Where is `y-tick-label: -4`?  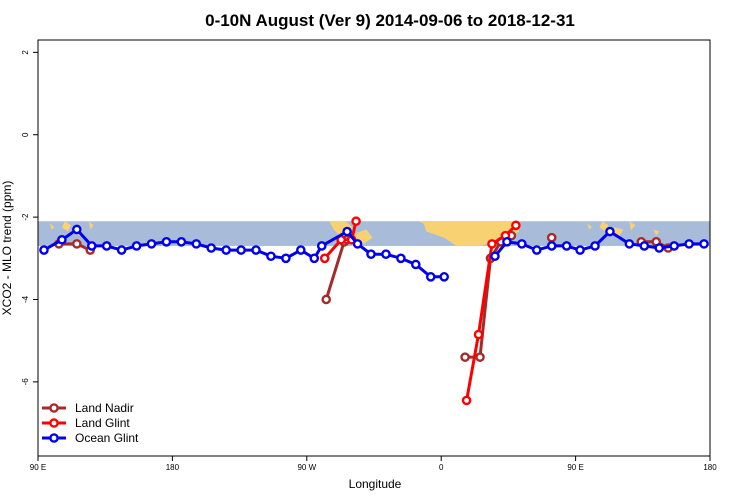
y-tick-label: -4 is located at coordinates (25, 299).